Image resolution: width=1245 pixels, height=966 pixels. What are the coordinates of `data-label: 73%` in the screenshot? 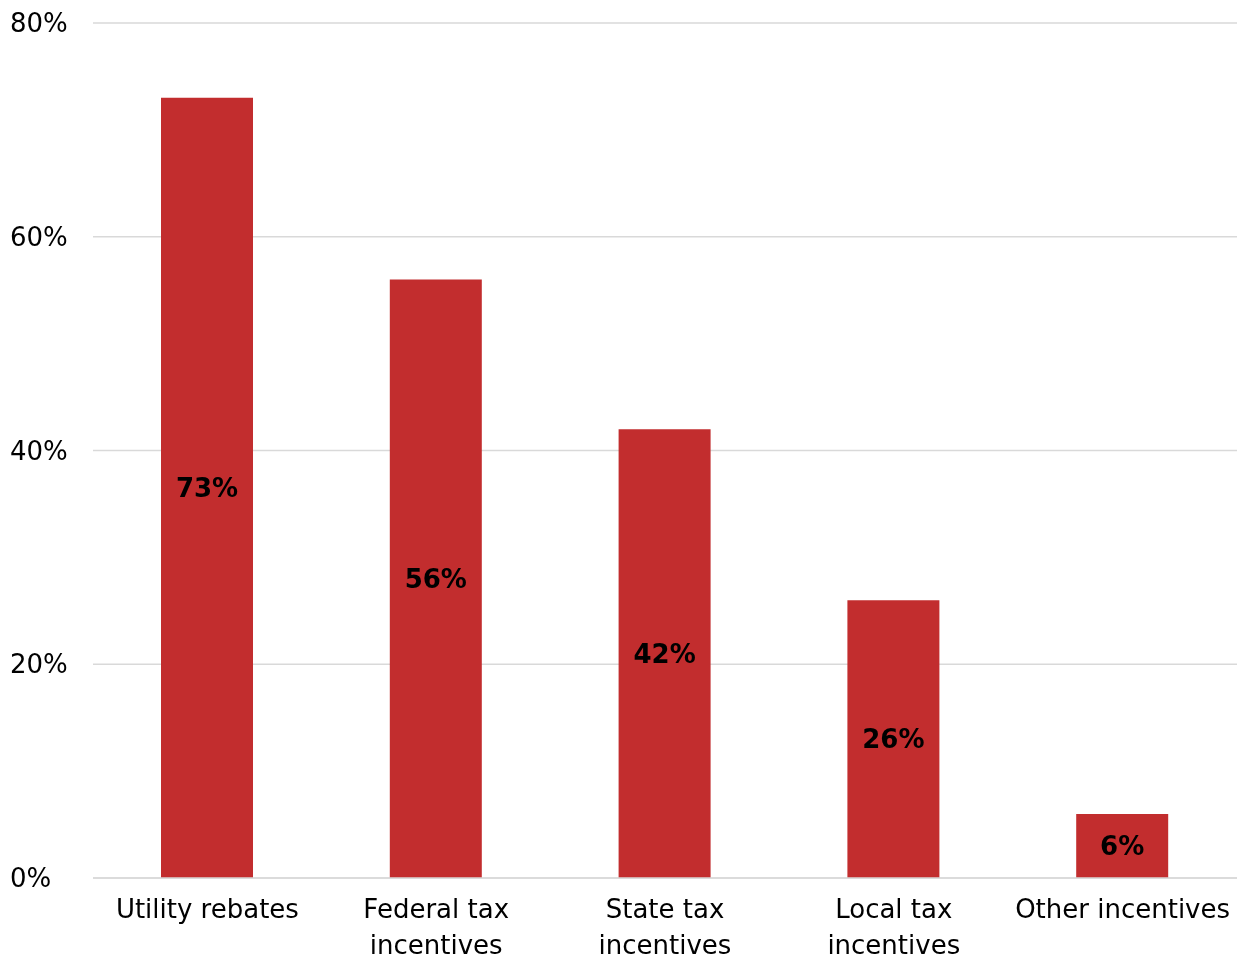 It's located at (207, 488).